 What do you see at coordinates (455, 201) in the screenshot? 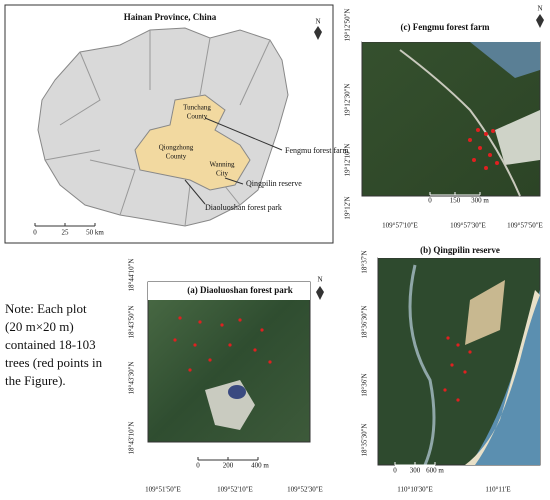
I see `scale-label: 150` at bounding box center [455, 201].